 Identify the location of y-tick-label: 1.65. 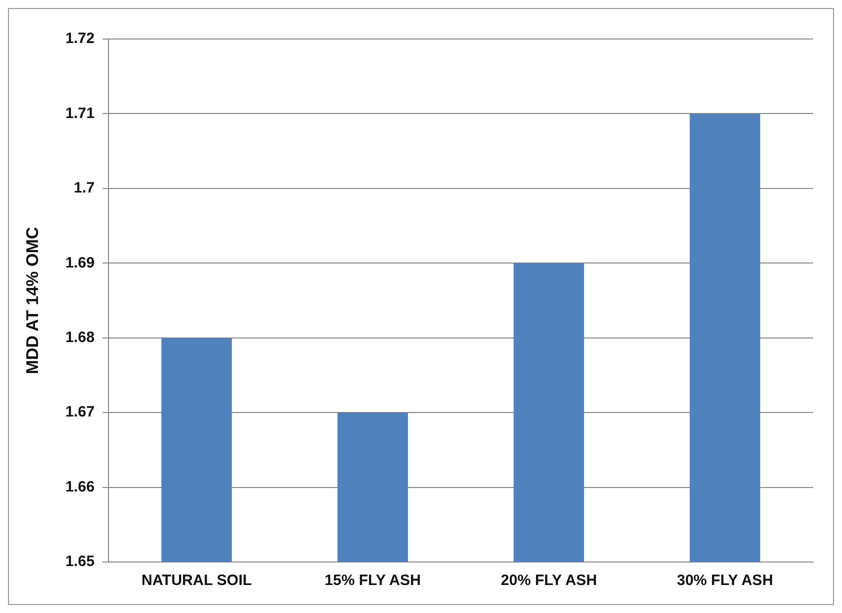
(80, 561).